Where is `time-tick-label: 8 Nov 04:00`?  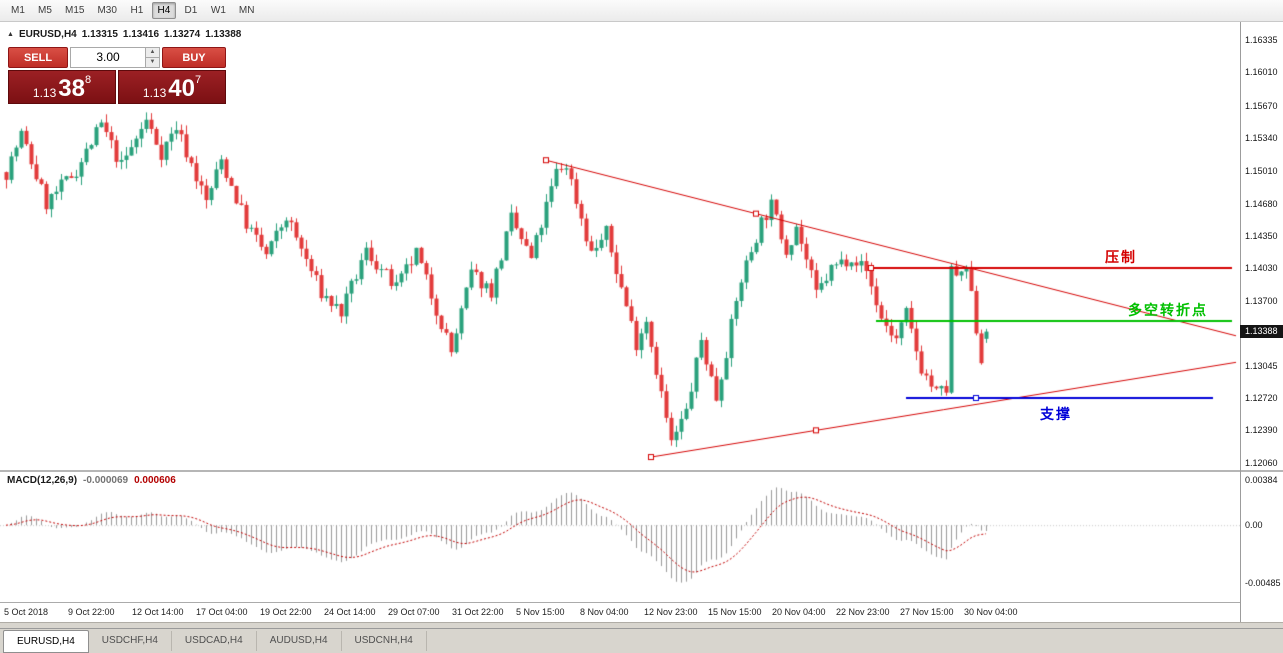 time-tick-label: 8 Nov 04:00 is located at coordinates (604, 612).